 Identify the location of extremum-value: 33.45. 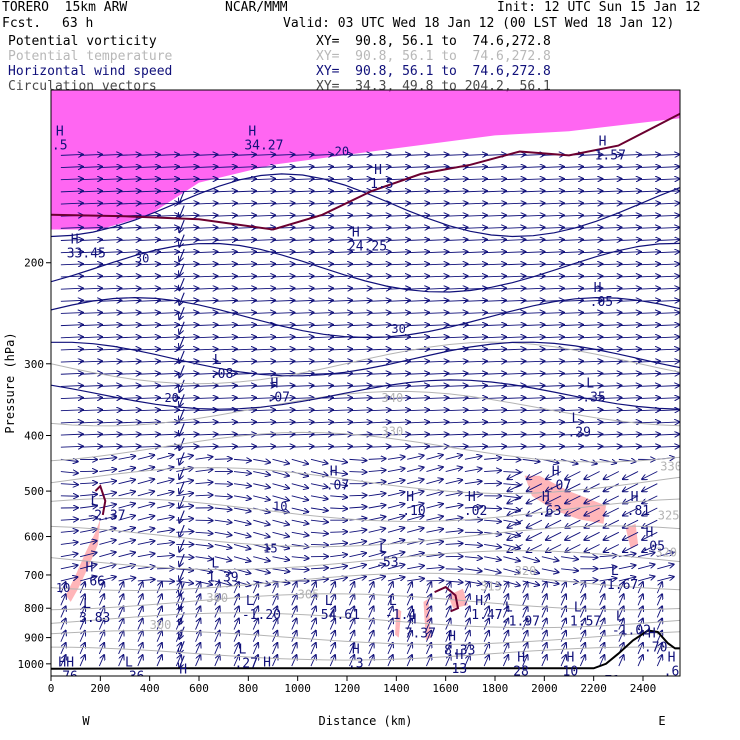
(86, 253).